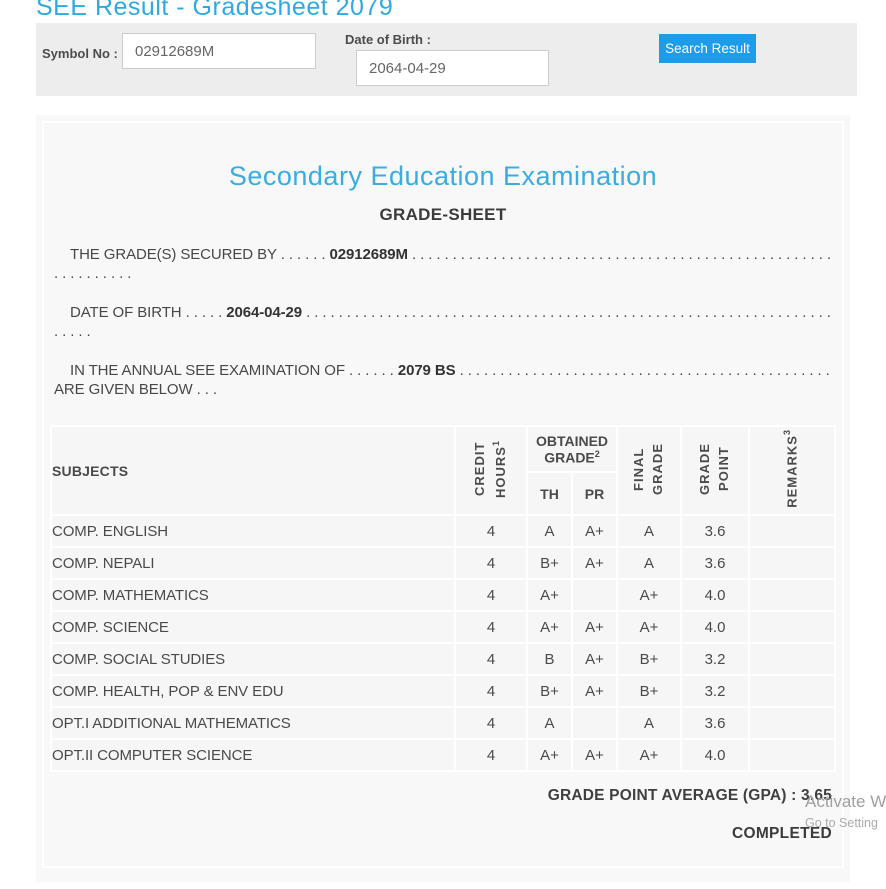 This screenshot has width=886, height=889. I want to click on header-final-line2: GRADE, so click(657, 468).